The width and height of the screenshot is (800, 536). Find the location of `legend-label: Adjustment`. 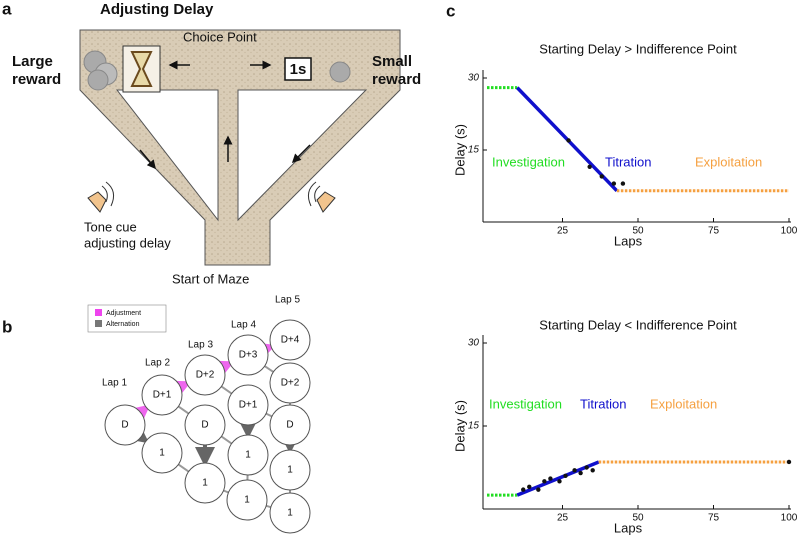

legend-label: Adjustment is located at coordinates (123, 313).